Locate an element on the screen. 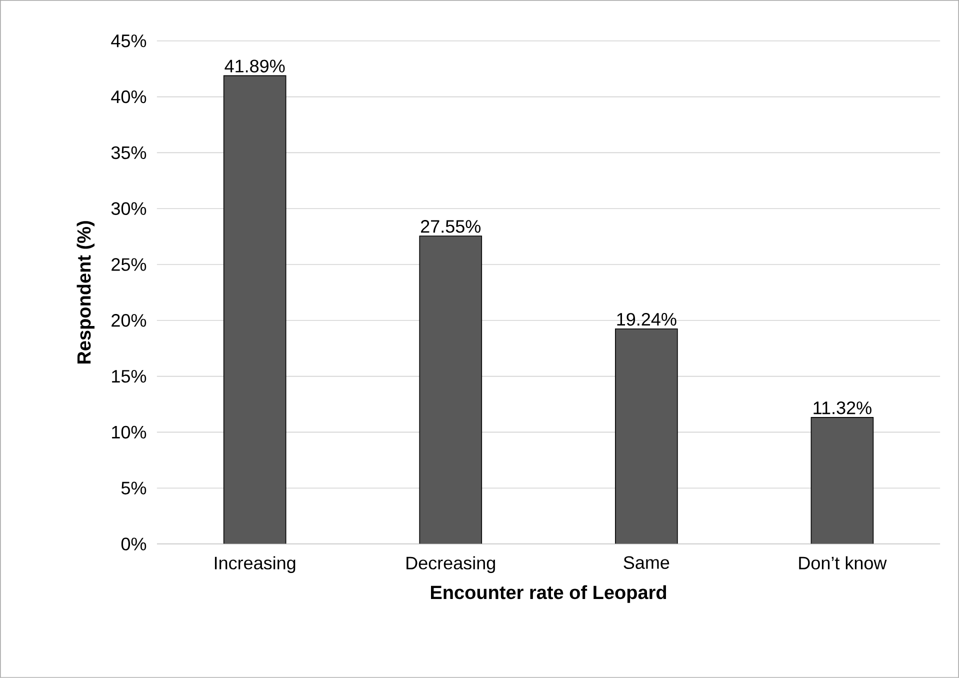 The image size is (959, 678). y-tick-label: 15% is located at coordinates (129, 376).